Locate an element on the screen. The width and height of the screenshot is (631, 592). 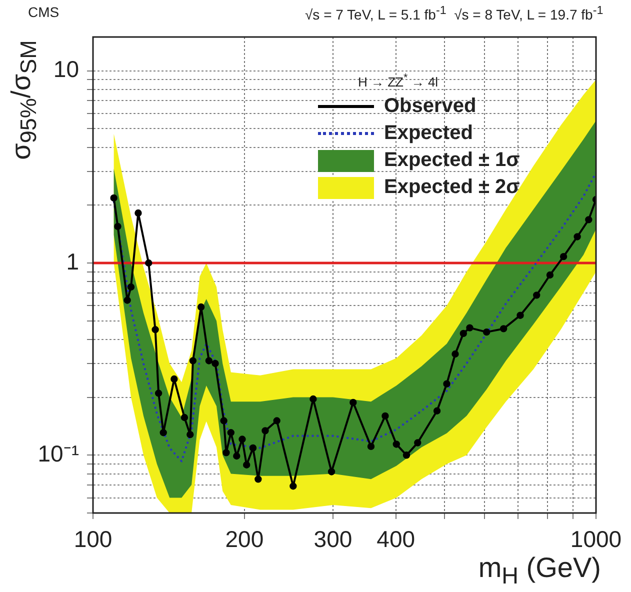
chart-title: CMS is located at coordinates (44, 12).